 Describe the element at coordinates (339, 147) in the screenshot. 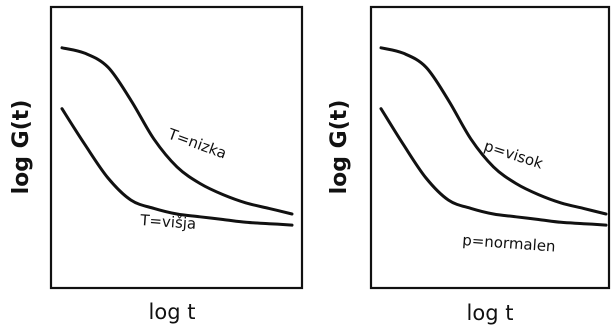

I see `right-y-axis-label: log G(t)` at that location.